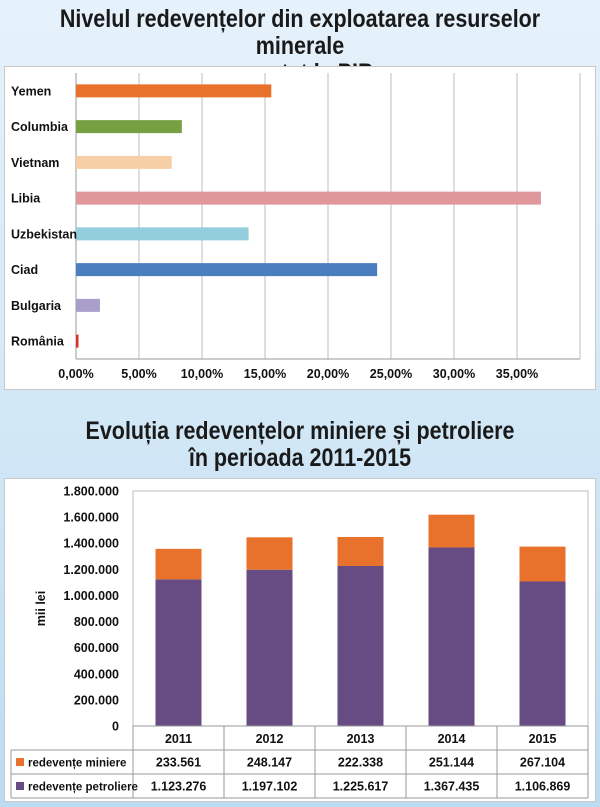 The width and height of the screenshot is (600, 807). I want to click on chart2-y-tick-label: 400.000, so click(96, 674).